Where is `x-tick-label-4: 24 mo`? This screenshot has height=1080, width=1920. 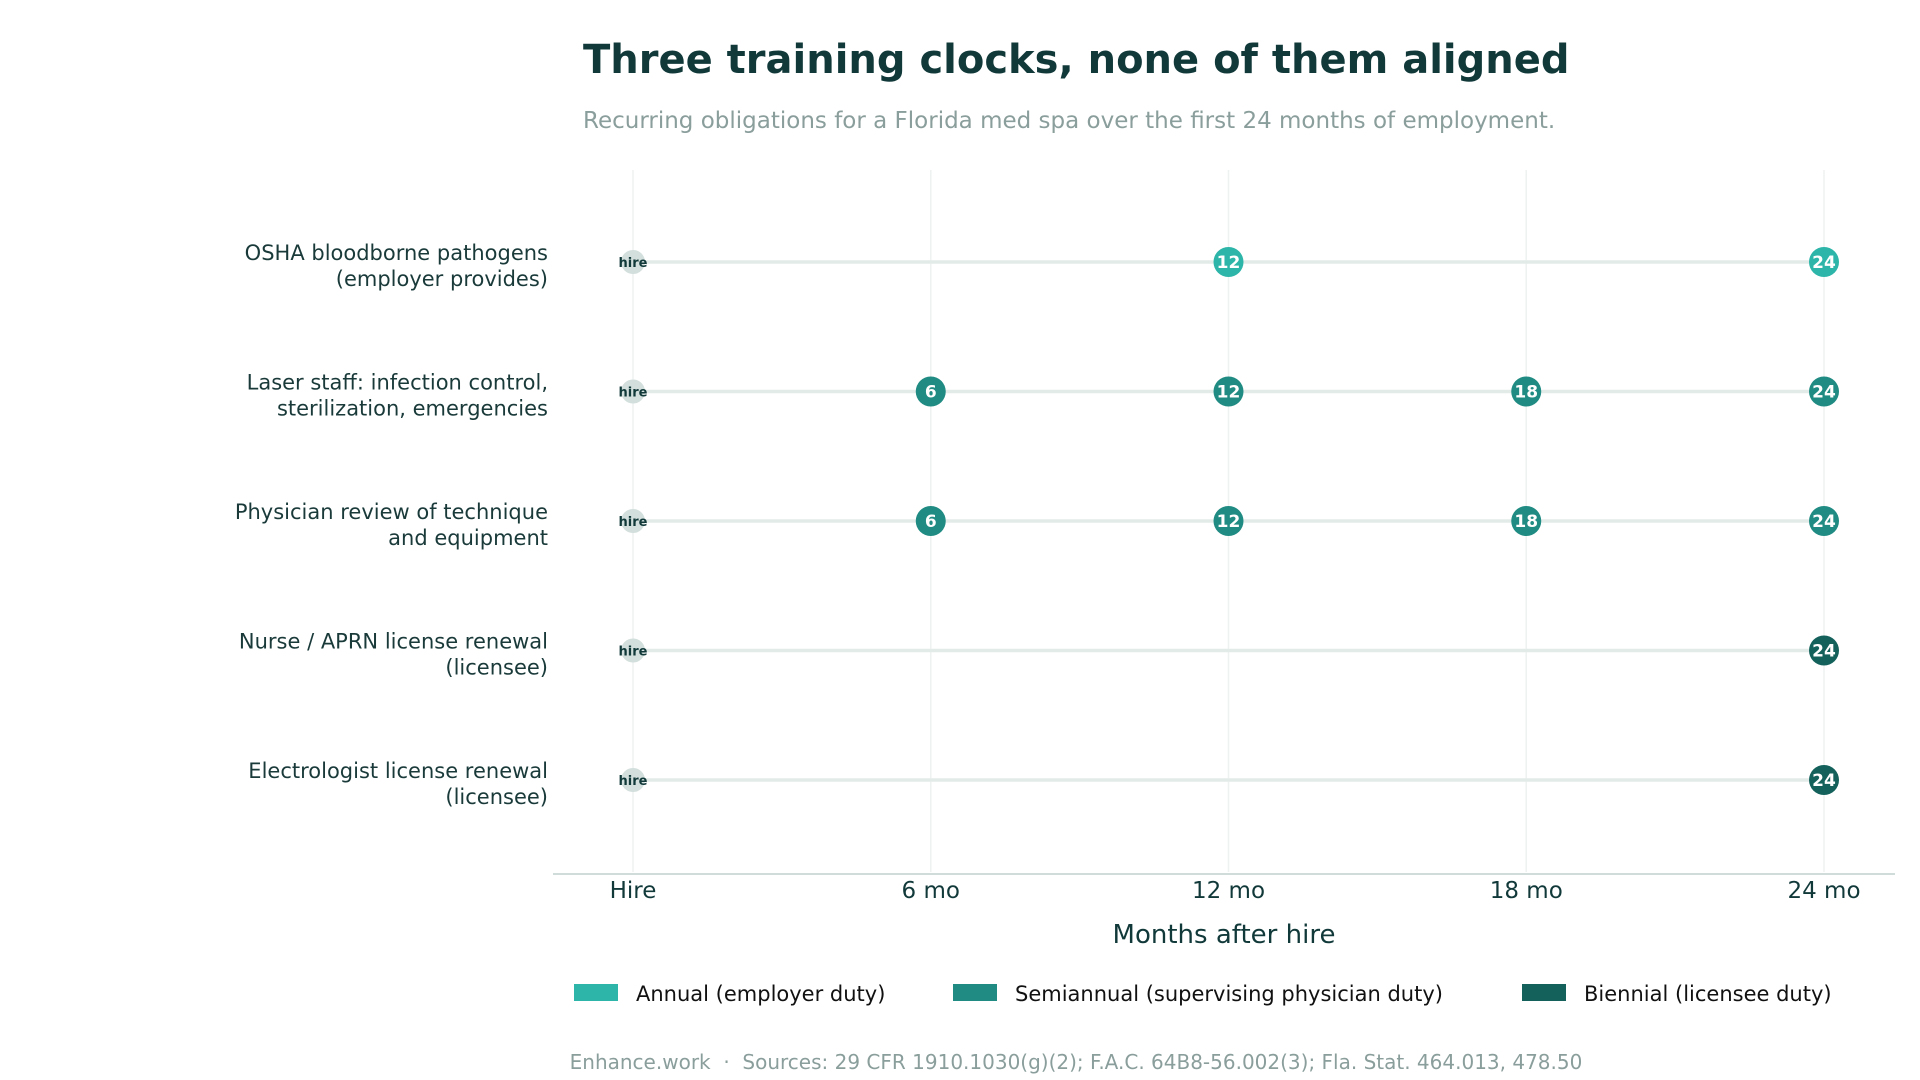
x-tick-label-4: 24 mo is located at coordinates (1823, 891).